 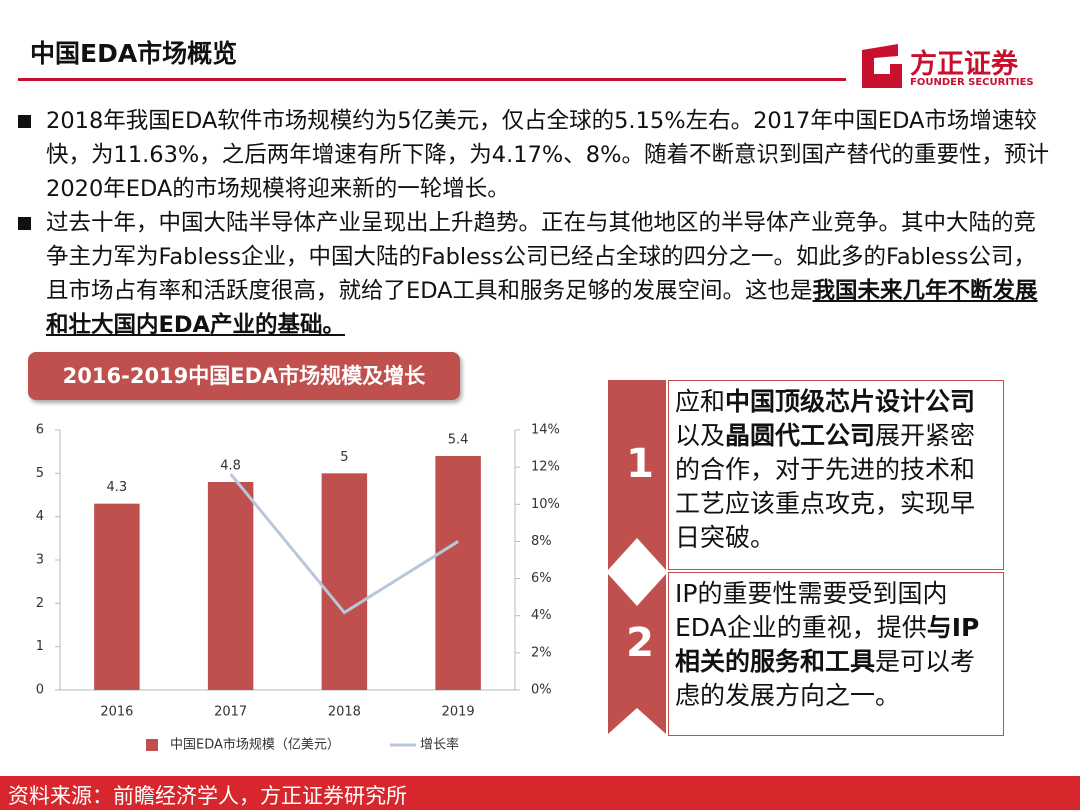 I want to click on y2-tick-label: 4%, so click(x=541, y=615).